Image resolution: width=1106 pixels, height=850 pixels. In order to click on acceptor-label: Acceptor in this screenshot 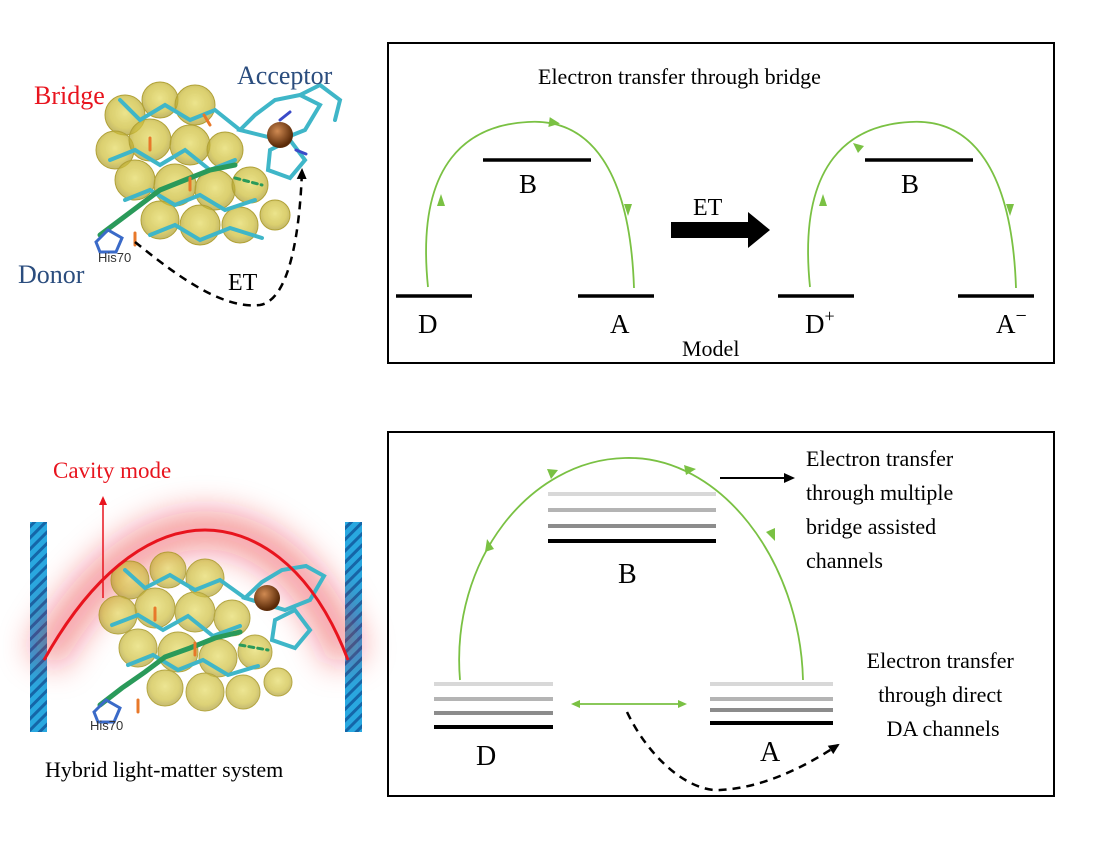, I will do `click(285, 75)`.